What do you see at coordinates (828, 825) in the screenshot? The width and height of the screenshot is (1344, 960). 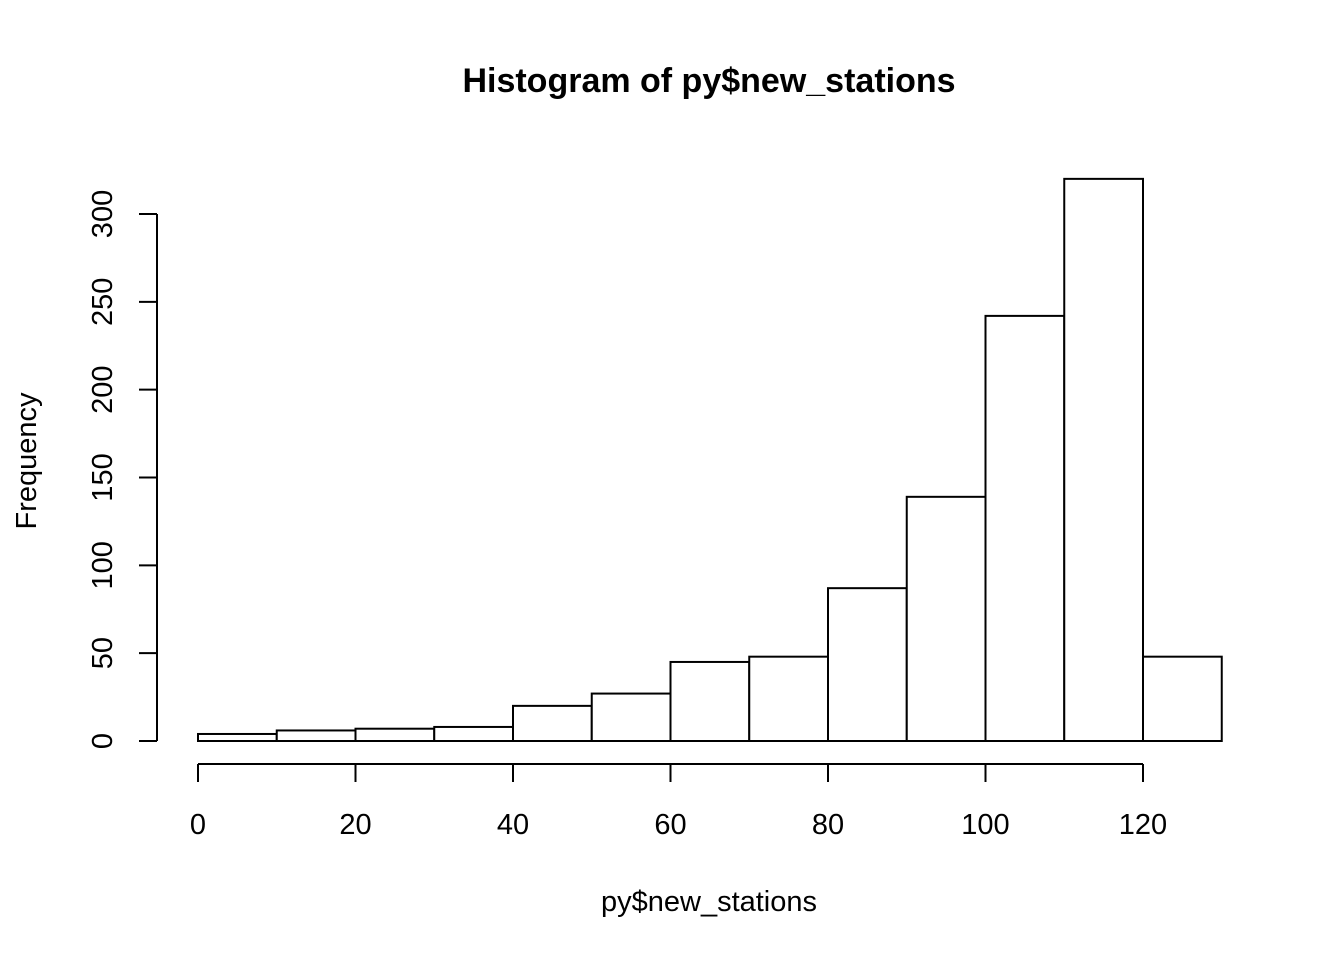 I see `x-tick-label-80: 80` at bounding box center [828, 825].